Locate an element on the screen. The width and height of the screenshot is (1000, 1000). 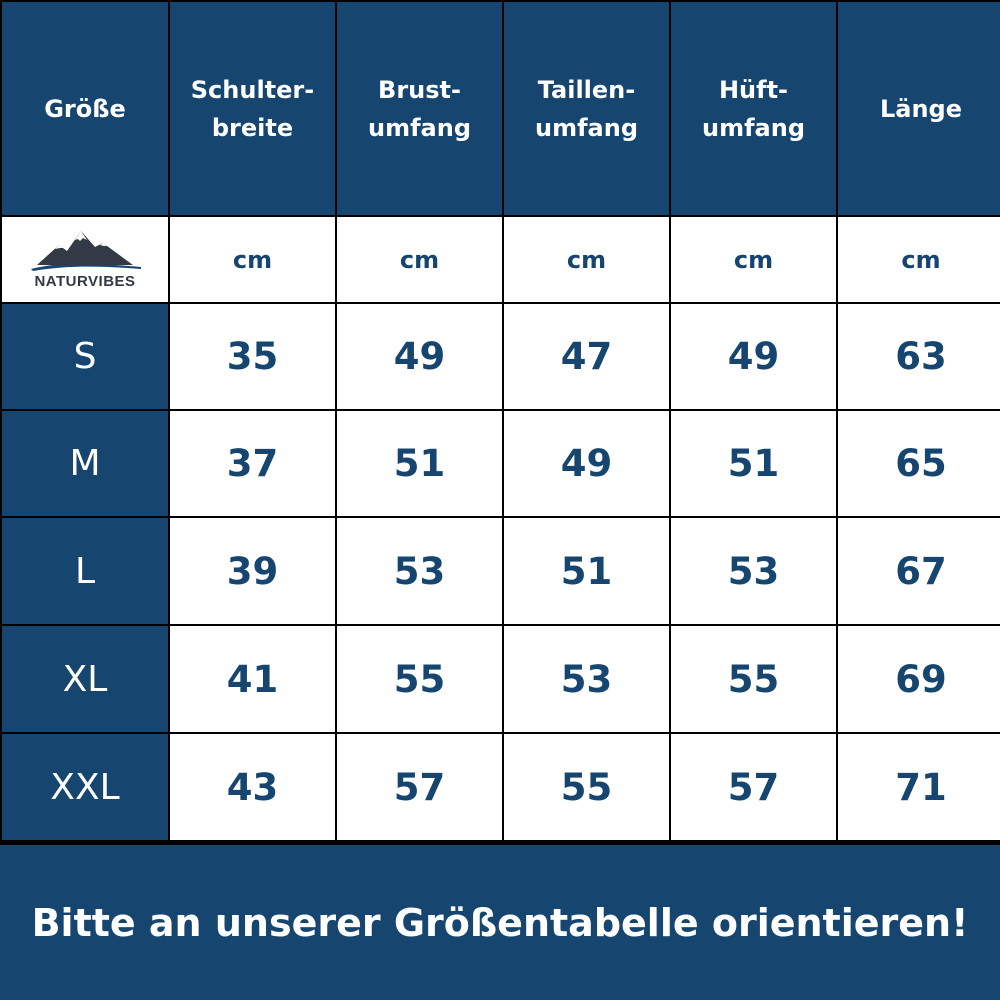
size-label: S is located at coordinates (85, 356).